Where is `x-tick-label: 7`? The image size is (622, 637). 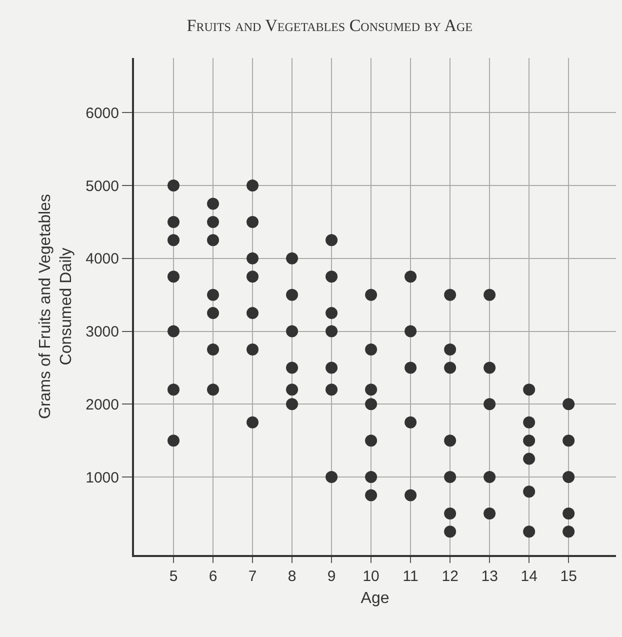
x-tick-label: 7 is located at coordinates (252, 576).